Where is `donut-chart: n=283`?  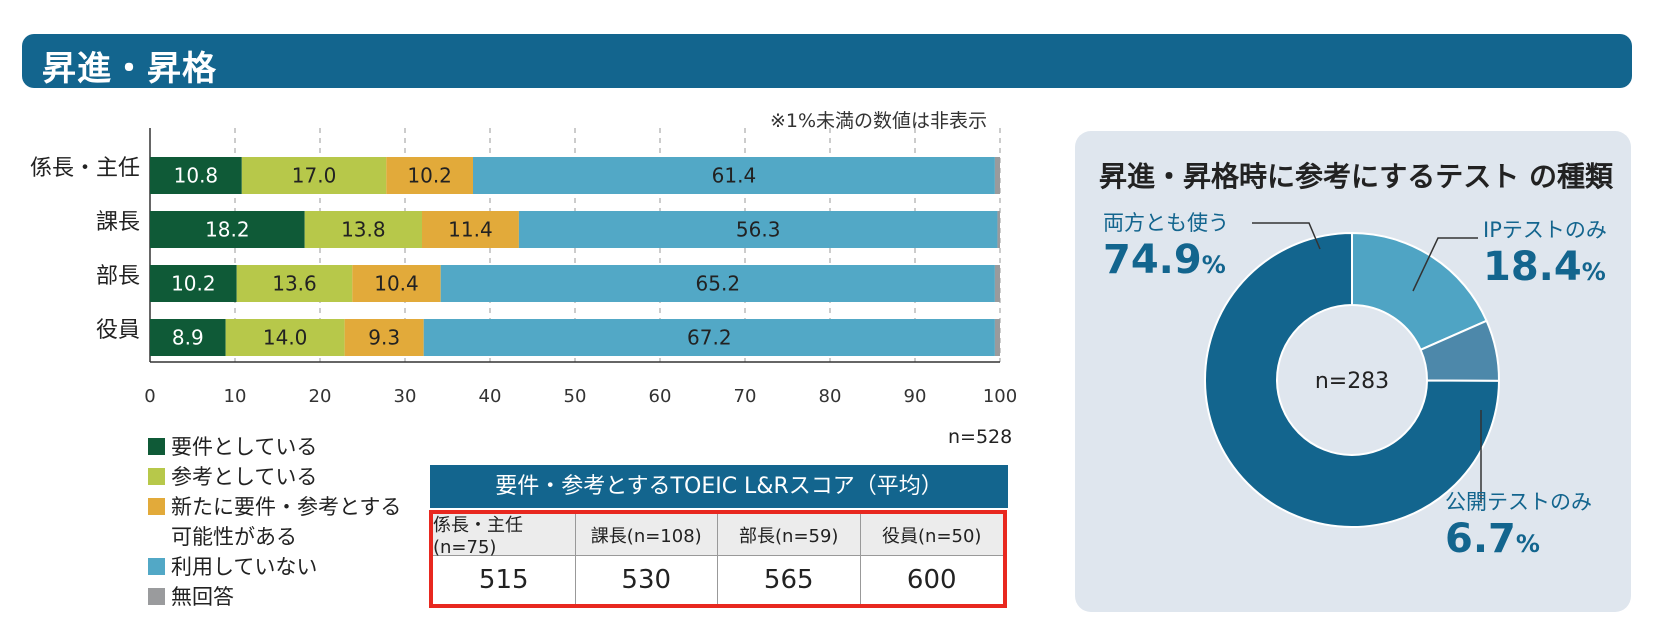
donut-chart: n=283 is located at coordinates (1352, 375).